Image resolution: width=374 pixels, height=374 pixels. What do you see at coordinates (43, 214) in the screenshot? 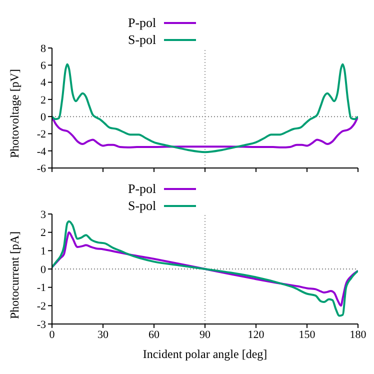
I see `y-tick-label: 3` at bounding box center [43, 214].